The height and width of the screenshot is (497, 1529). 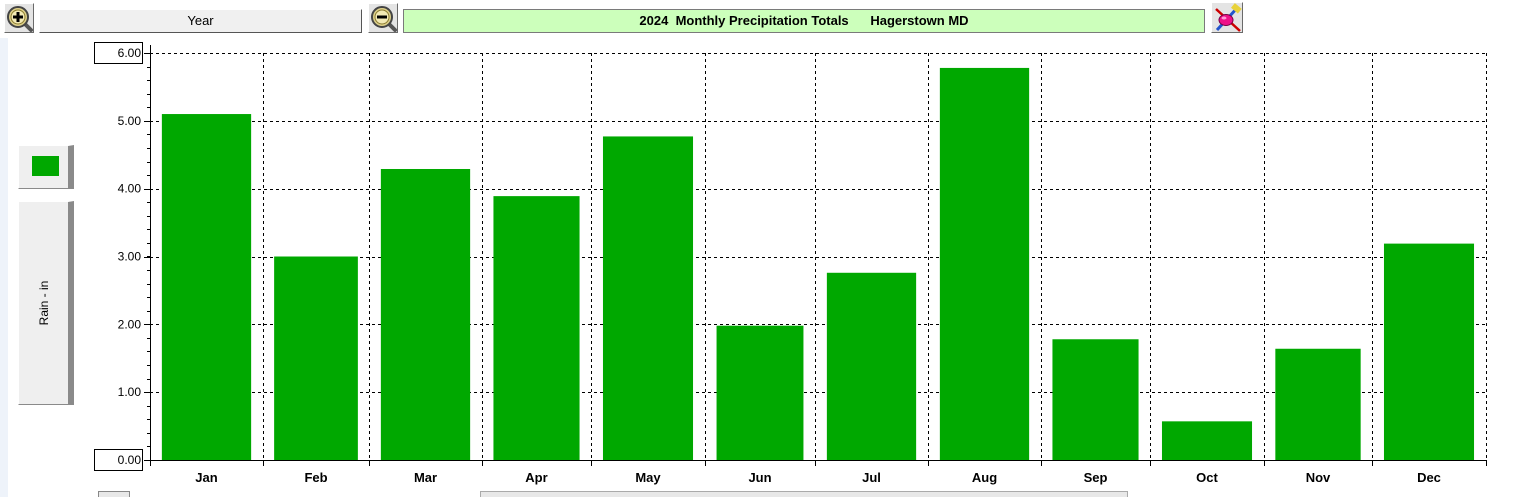 What do you see at coordinates (1207, 477) in the screenshot?
I see `x-tick-label-oct: Oct` at bounding box center [1207, 477].